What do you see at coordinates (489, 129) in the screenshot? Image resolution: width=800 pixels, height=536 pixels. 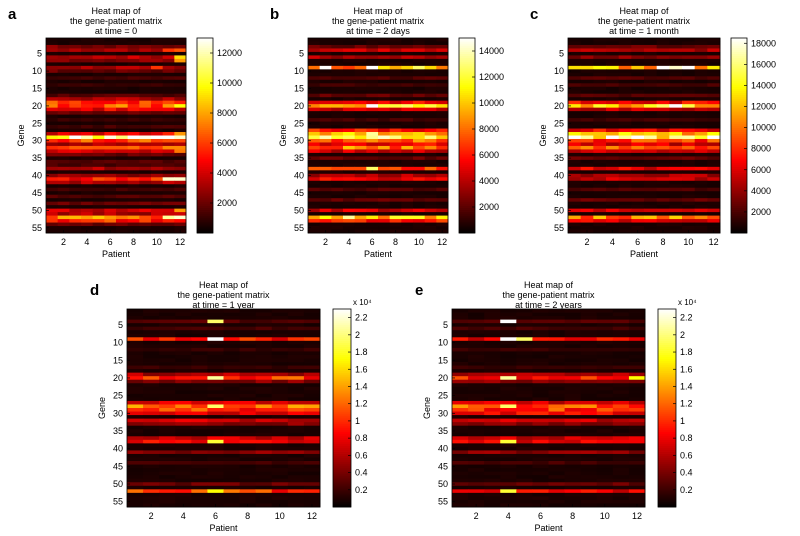 I see `colorbar-tick-label: 8000` at bounding box center [489, 129].